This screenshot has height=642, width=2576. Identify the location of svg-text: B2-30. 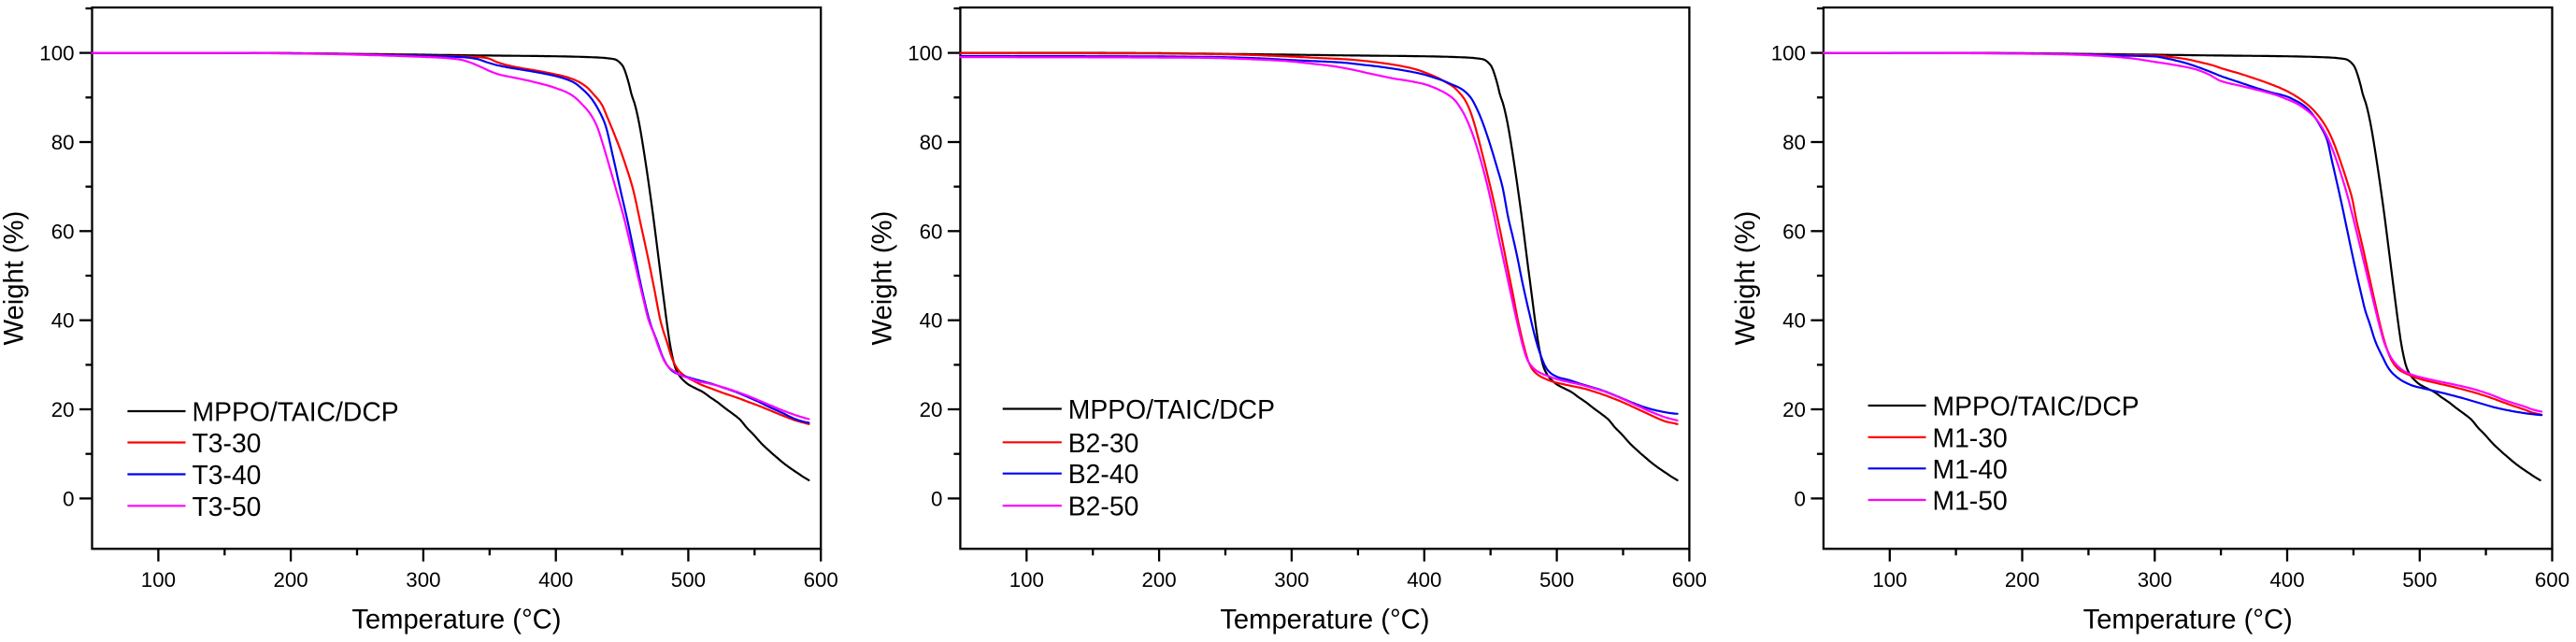
(1103, 443).